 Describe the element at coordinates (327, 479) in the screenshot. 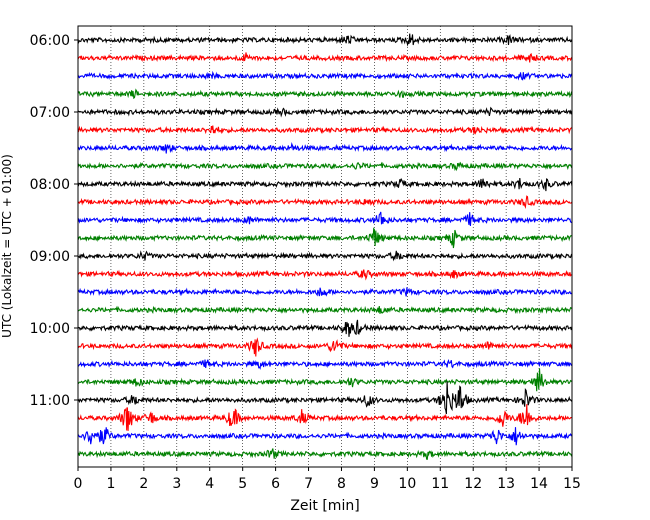

I see `x-axis-ticks: 0 1 2 3 4 5 6 7 8 9 10 11 12 13 14 15` at that location.